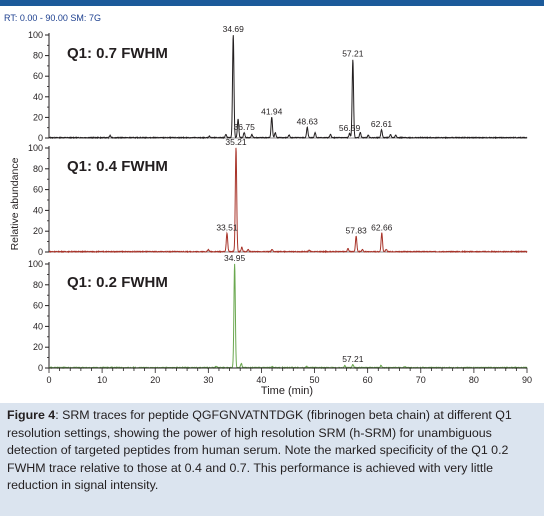  What do you see at coordinates (234, 29) in the screenshot?
I see `peak-label: 34.69` at bounding box center [234, 29].